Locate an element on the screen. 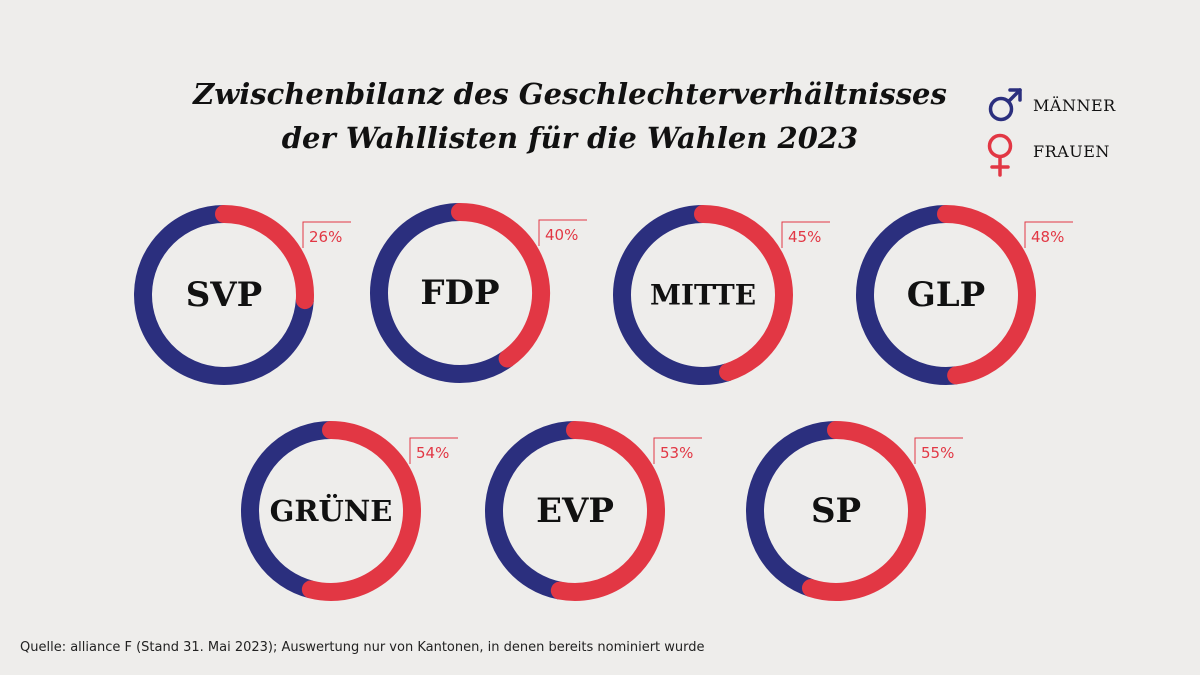 The image size is (1200, 675). legend-label-women: FRAUEN is located at coordinates (1071, 151).